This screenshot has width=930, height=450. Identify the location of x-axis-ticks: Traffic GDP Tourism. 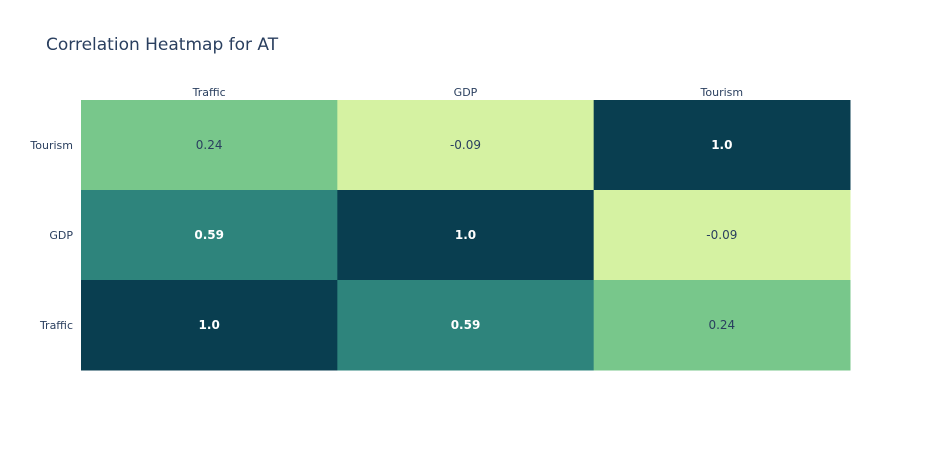
(467, 92).